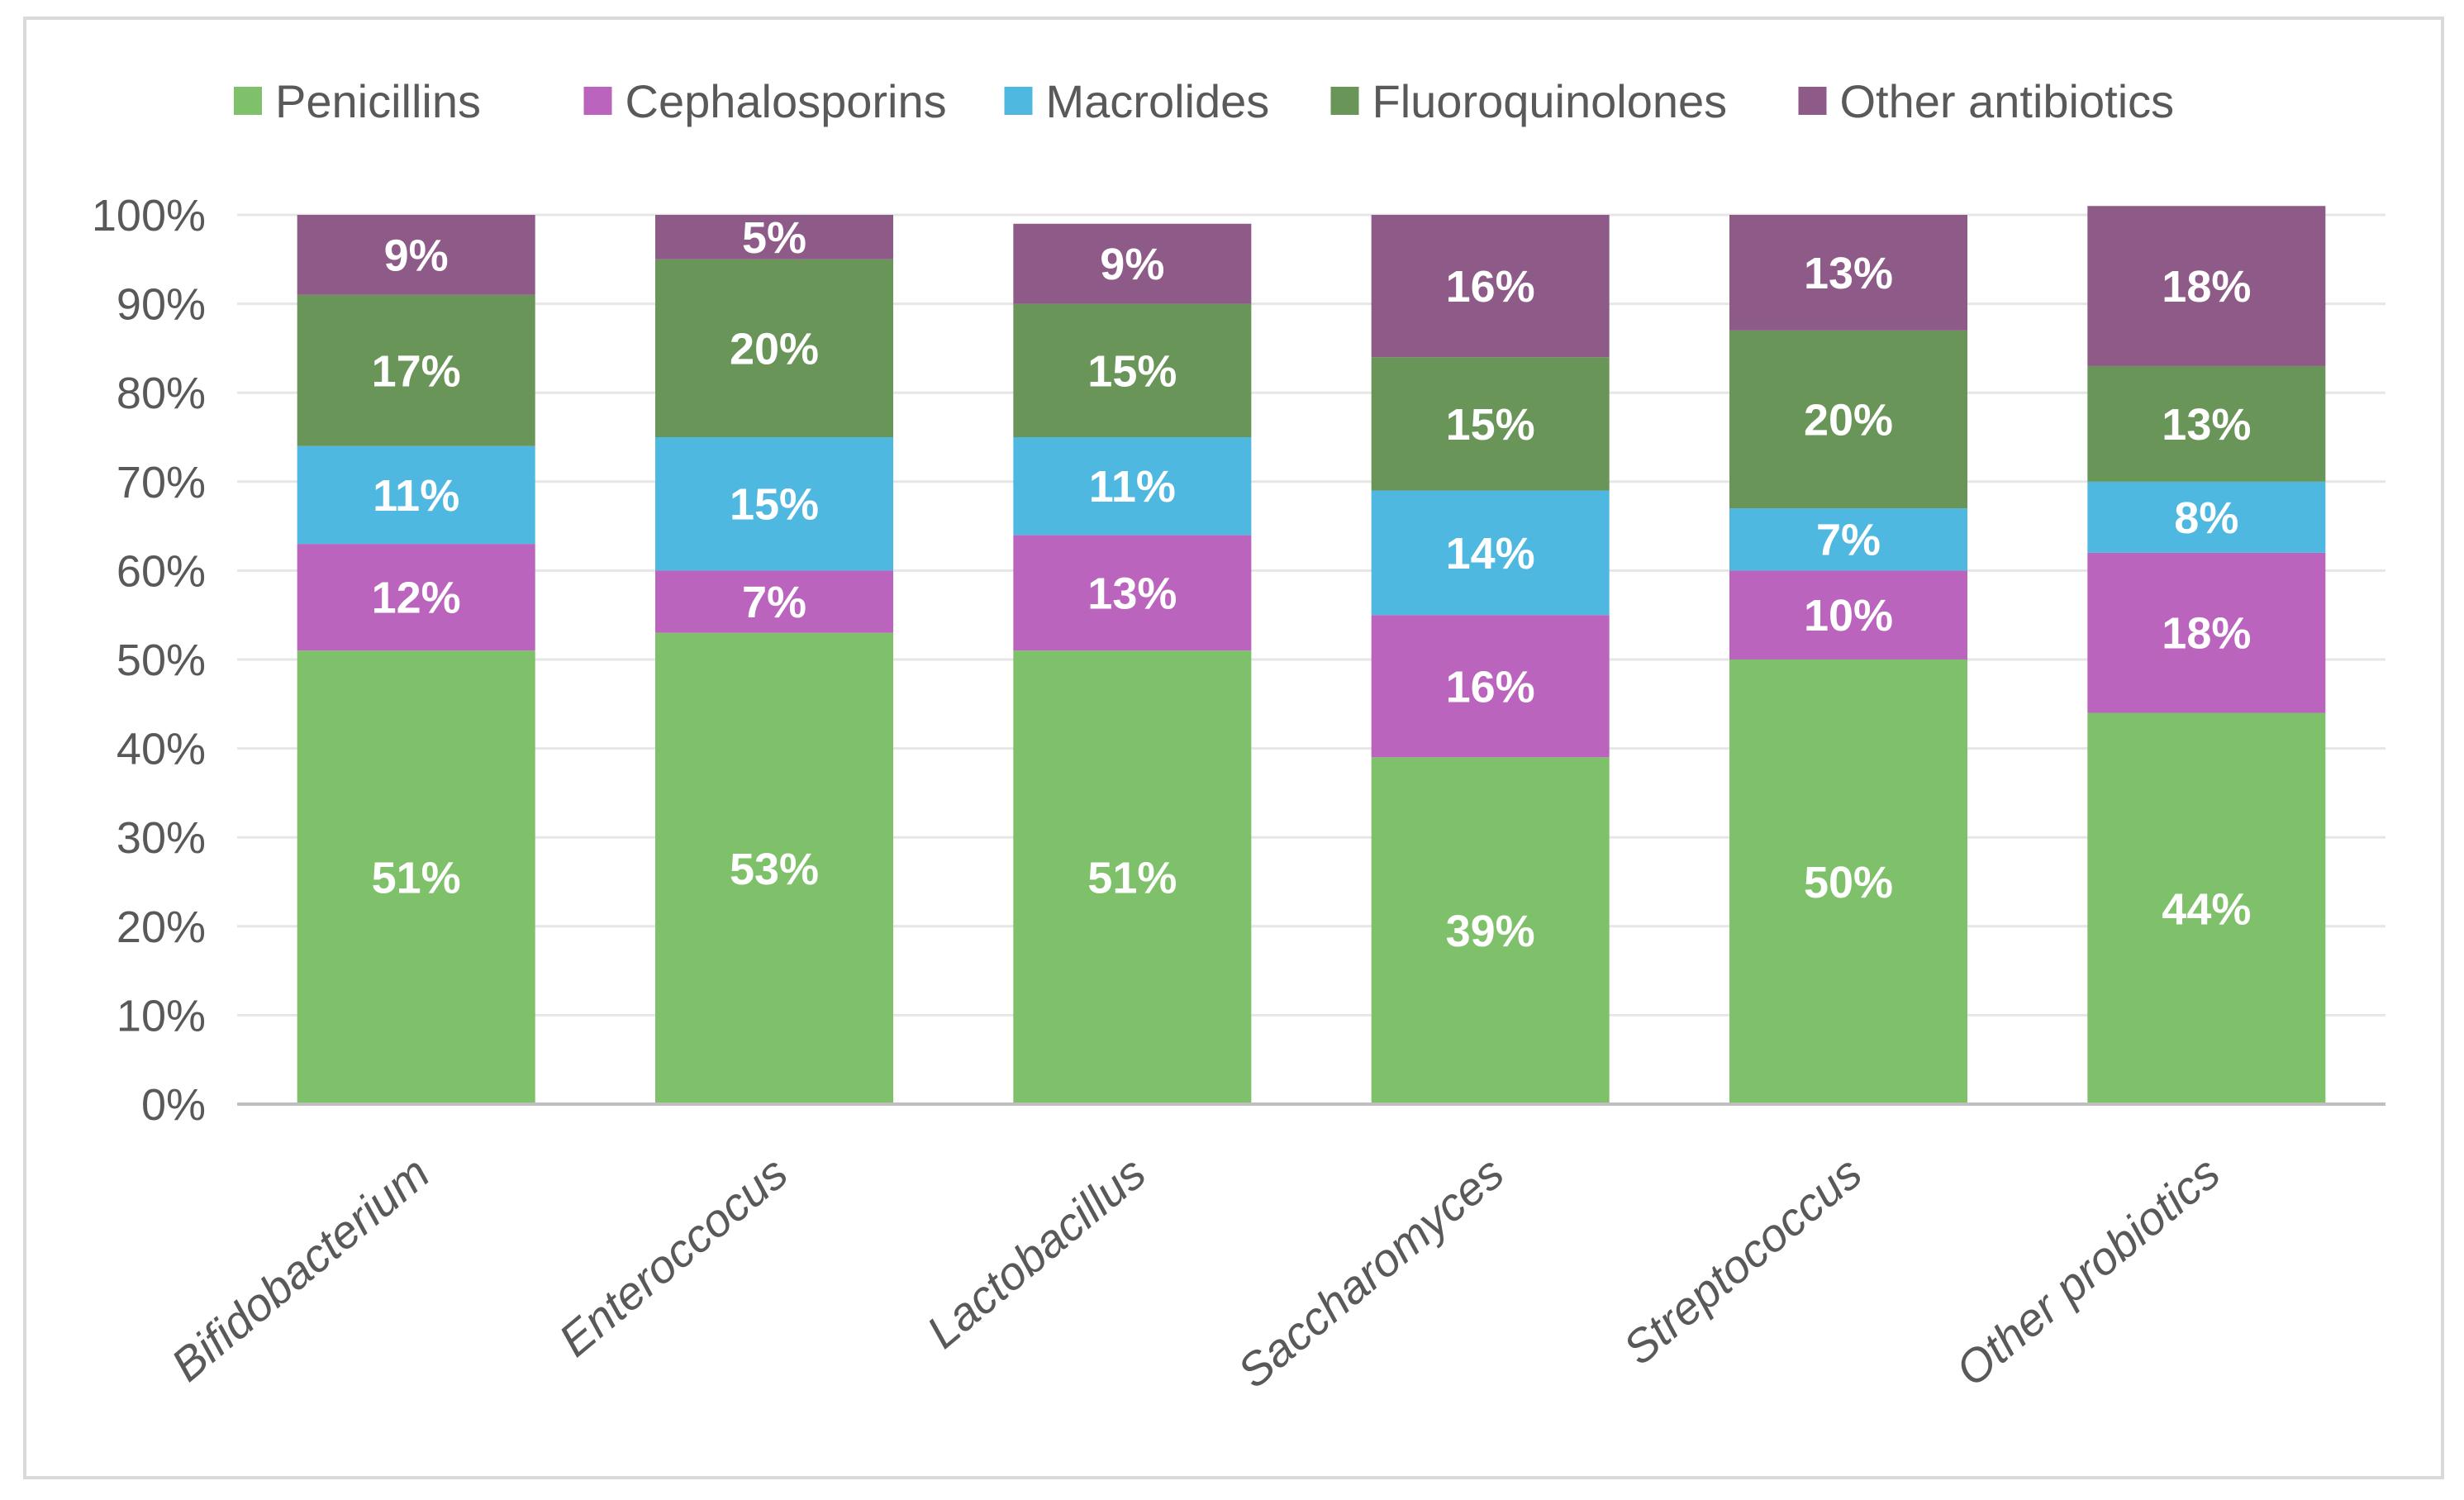  I want to click on bar-segment-cephalosporins-enteroccocus, so click(774, 601).